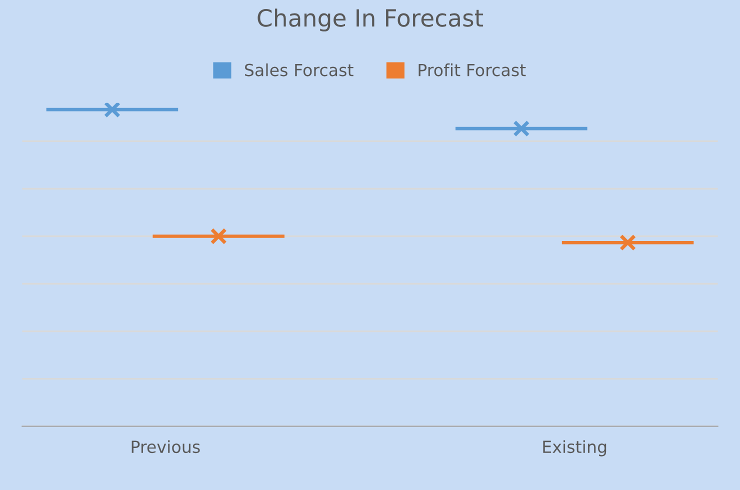 The image size is (740, 490). What do you see at coordinates (299, 69) in the screenshot?
I see `legend-label: Sales Forcast` at bounding box center [299, 69].